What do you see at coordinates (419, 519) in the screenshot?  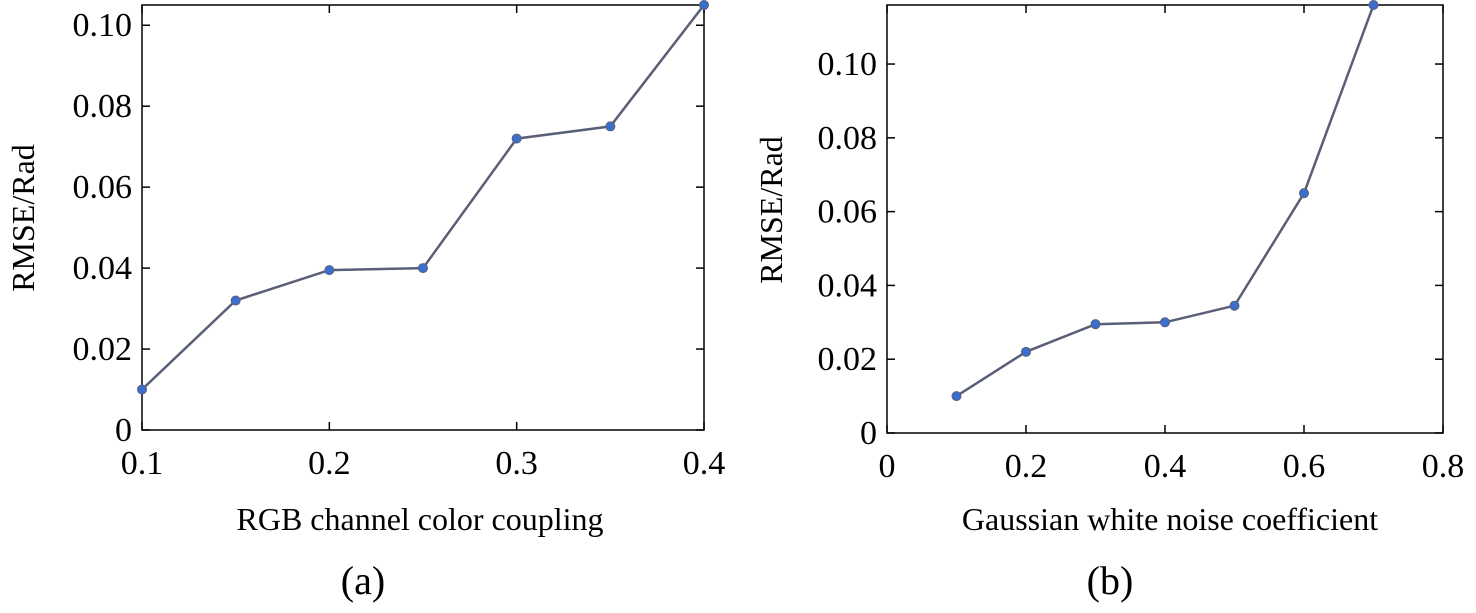 I see `x-axis-title-a: RGB channel color coupling` at bounding box center [419, 519].